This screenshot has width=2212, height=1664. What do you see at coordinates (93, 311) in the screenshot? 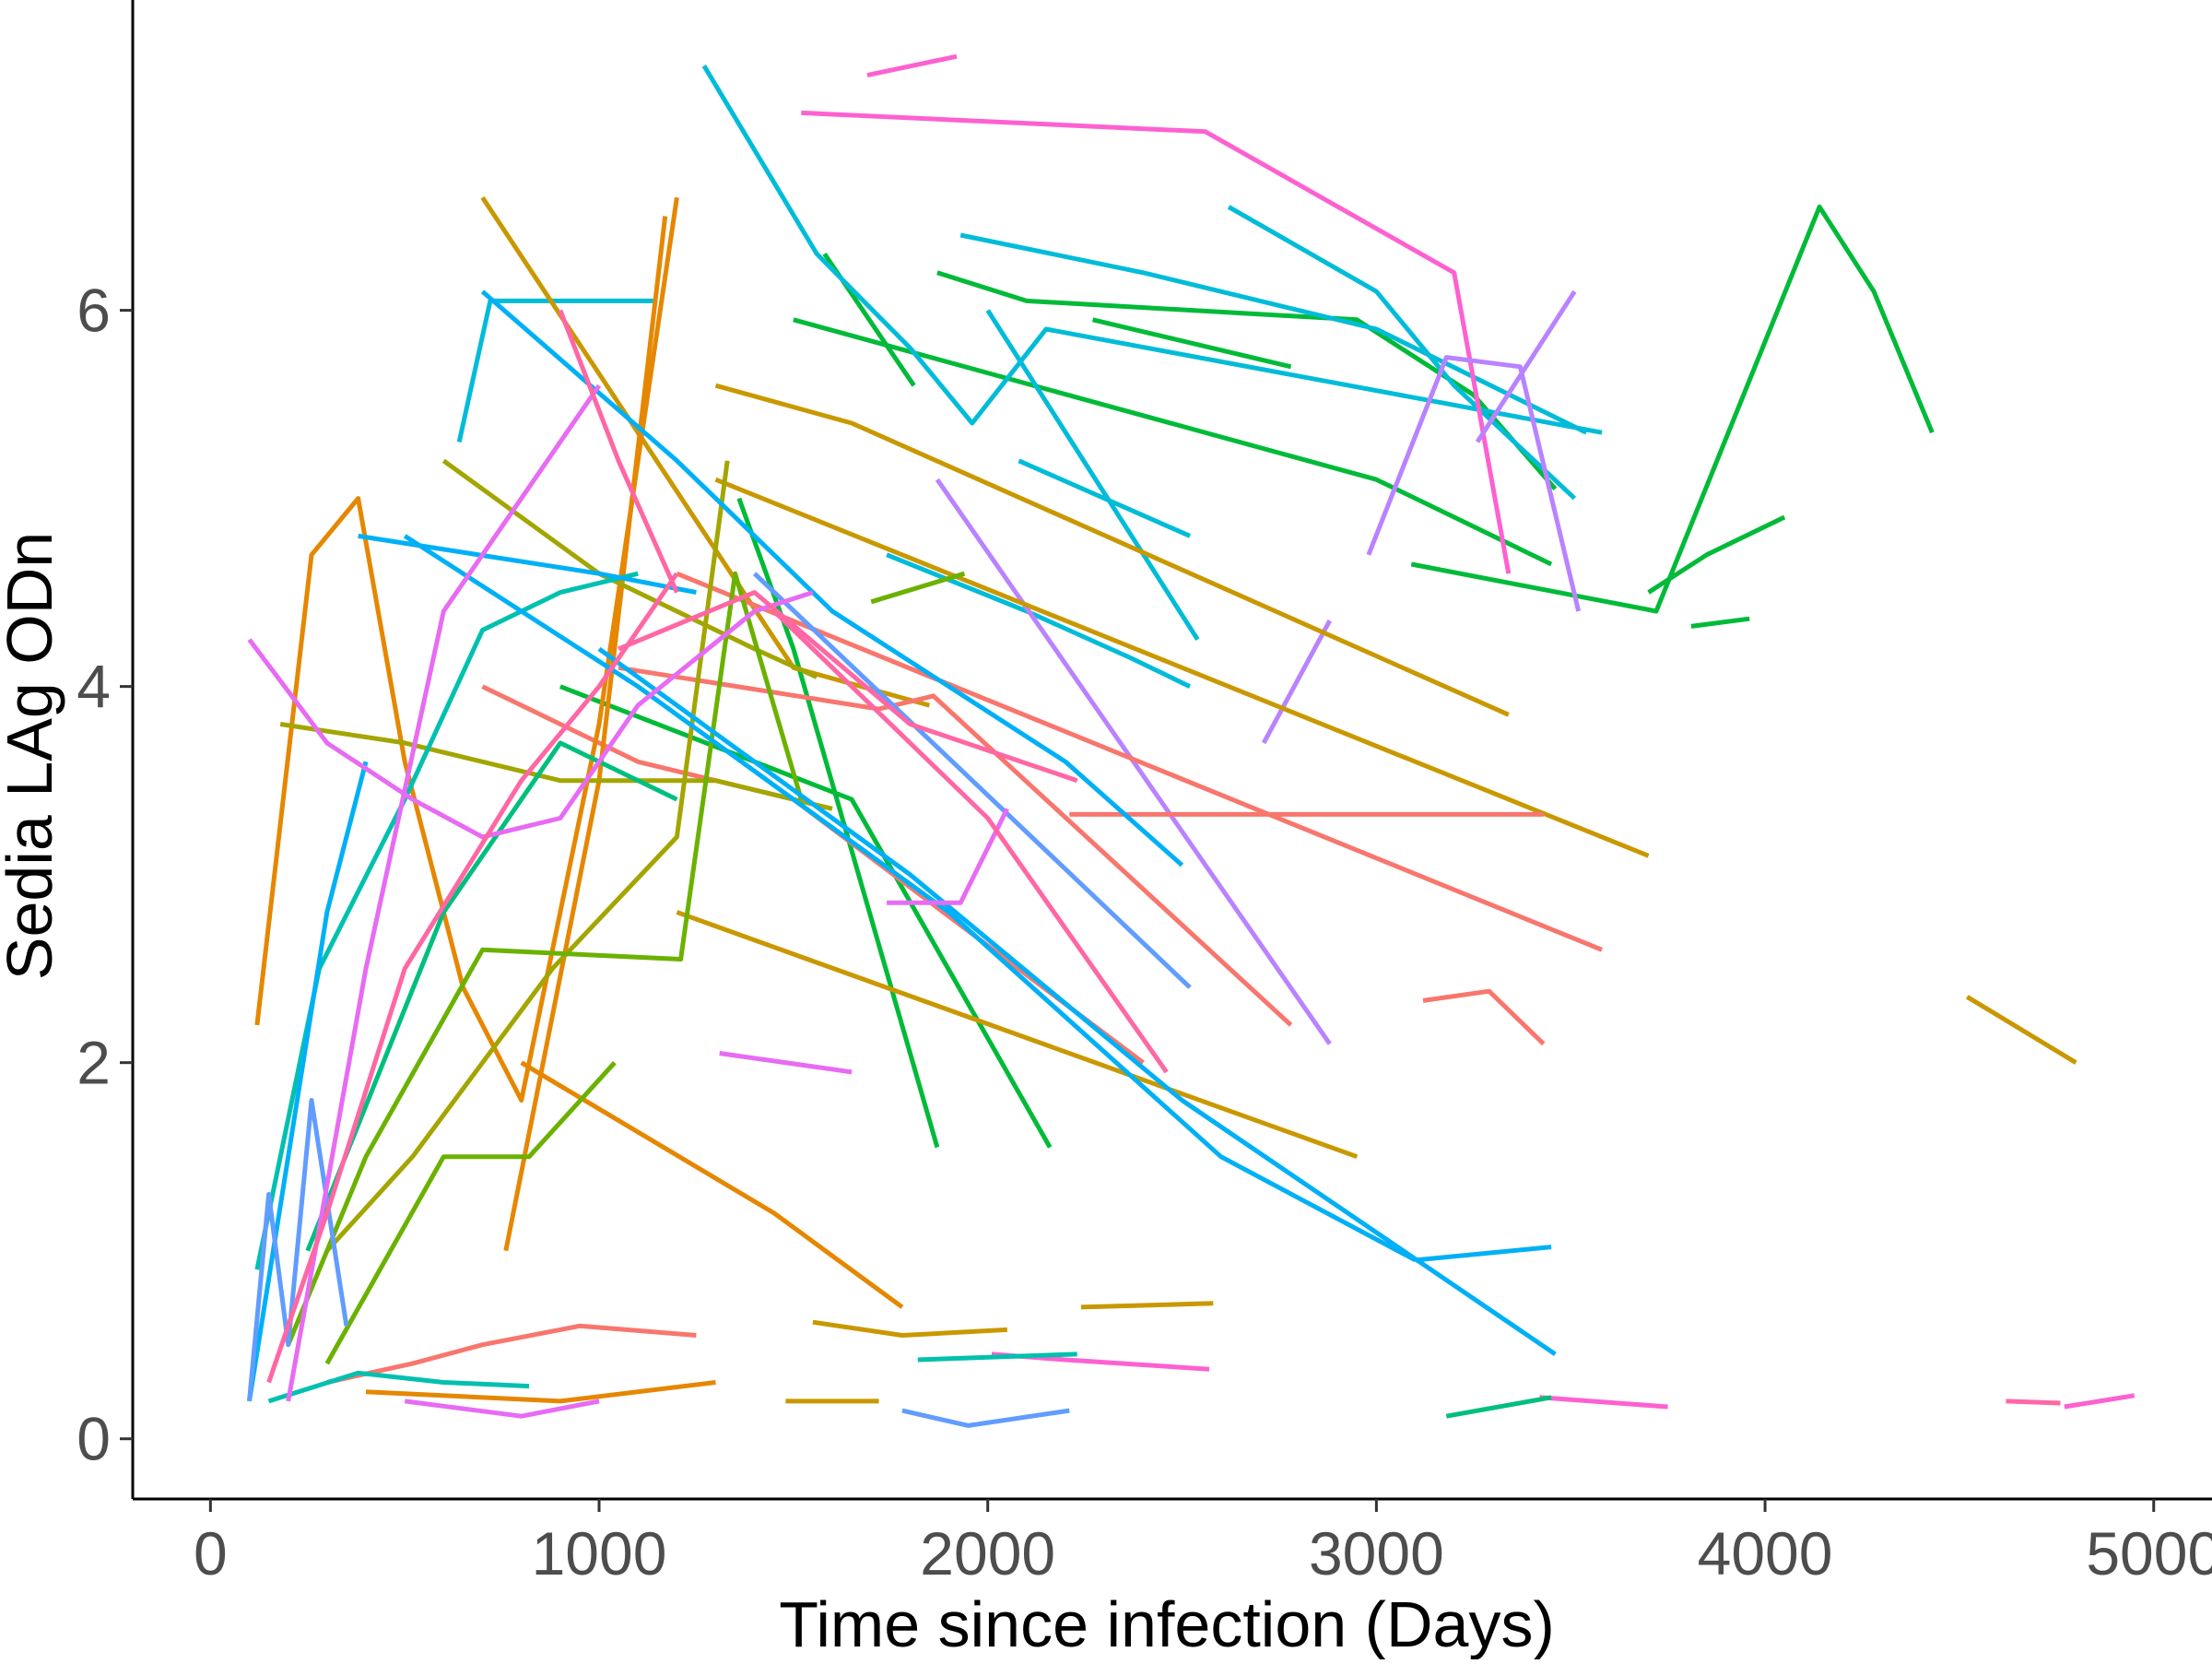
I see `y-tick-label: 6` at bounding box center [93, 311].